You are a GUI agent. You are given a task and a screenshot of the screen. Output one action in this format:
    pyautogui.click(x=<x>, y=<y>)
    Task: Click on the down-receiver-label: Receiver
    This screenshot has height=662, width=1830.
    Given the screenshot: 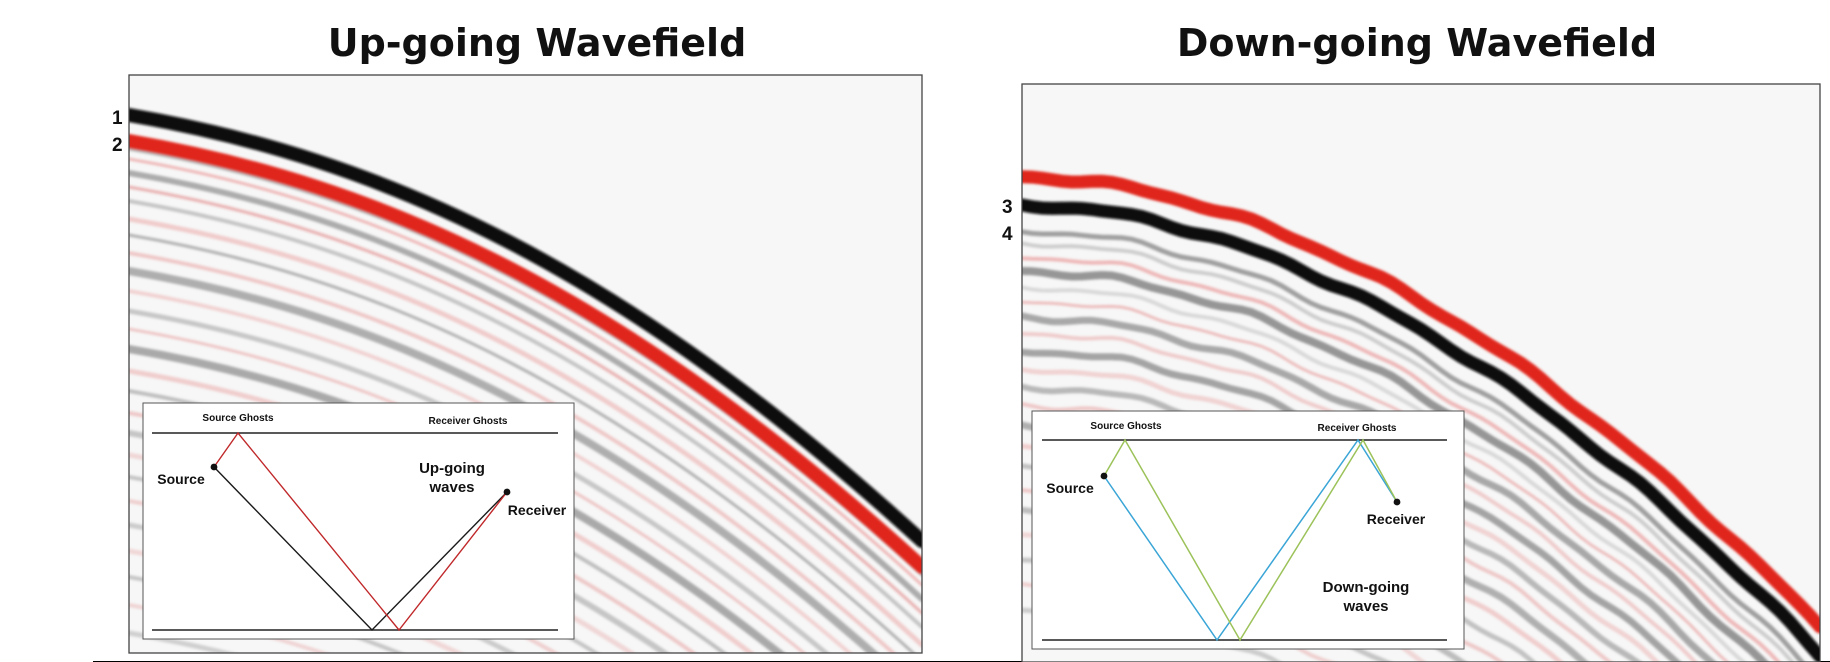 What is the action you would take?
    pyautogui.click(x=1396, y=519)
    